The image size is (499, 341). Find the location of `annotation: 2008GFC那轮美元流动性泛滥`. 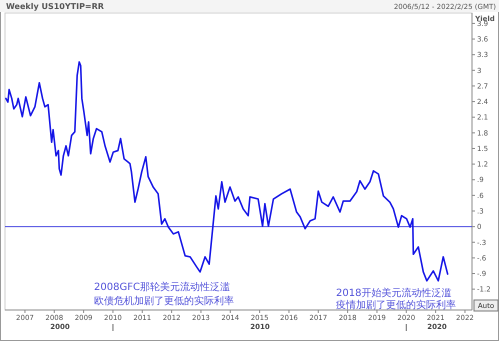

annotation: 2008GFC那轮美元流动性泛滥 is located at coordinates (162, 287).